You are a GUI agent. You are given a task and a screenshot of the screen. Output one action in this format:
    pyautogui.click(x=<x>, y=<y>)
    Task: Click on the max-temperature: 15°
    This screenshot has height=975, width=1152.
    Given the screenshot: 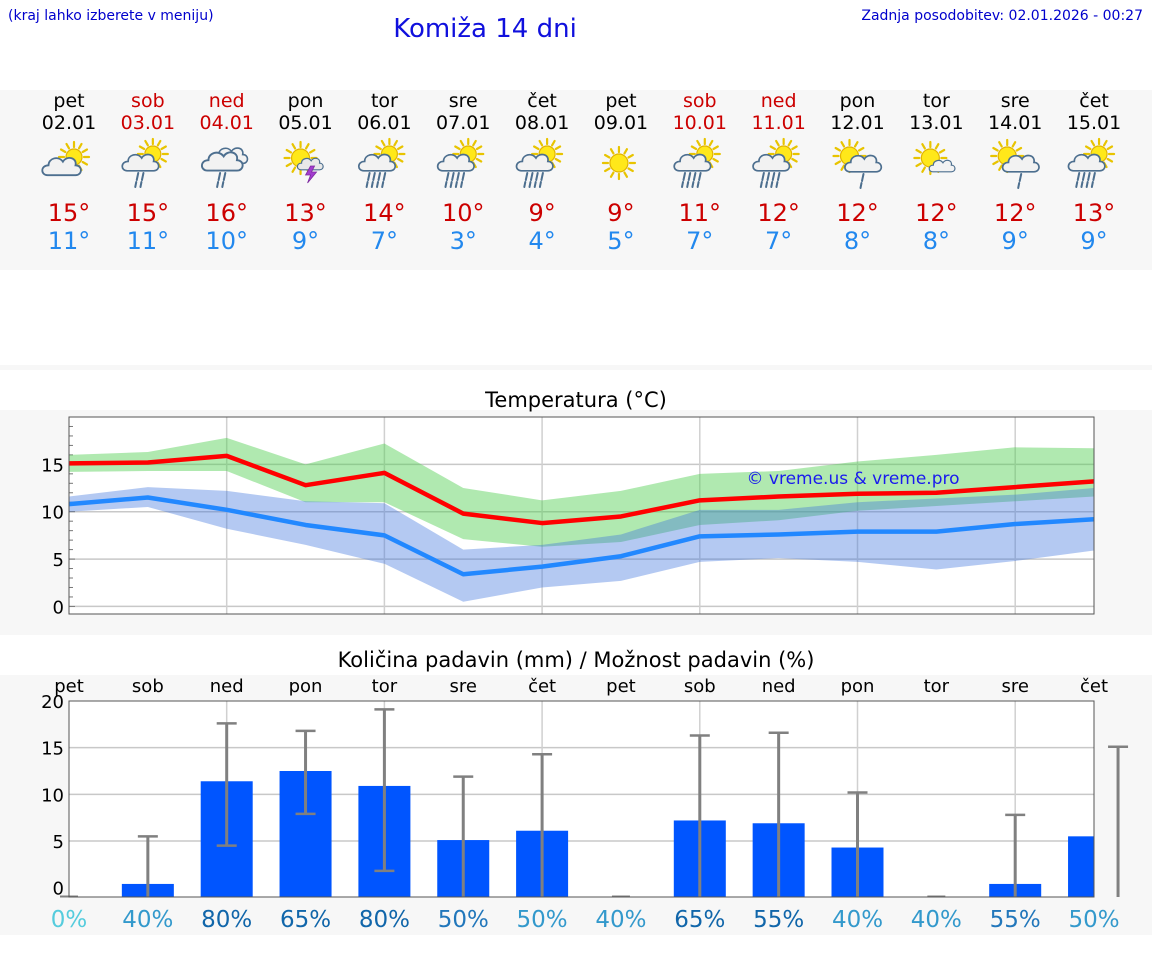 What is the action you would take?
    pyautogui.click(x=148, y=213)
    